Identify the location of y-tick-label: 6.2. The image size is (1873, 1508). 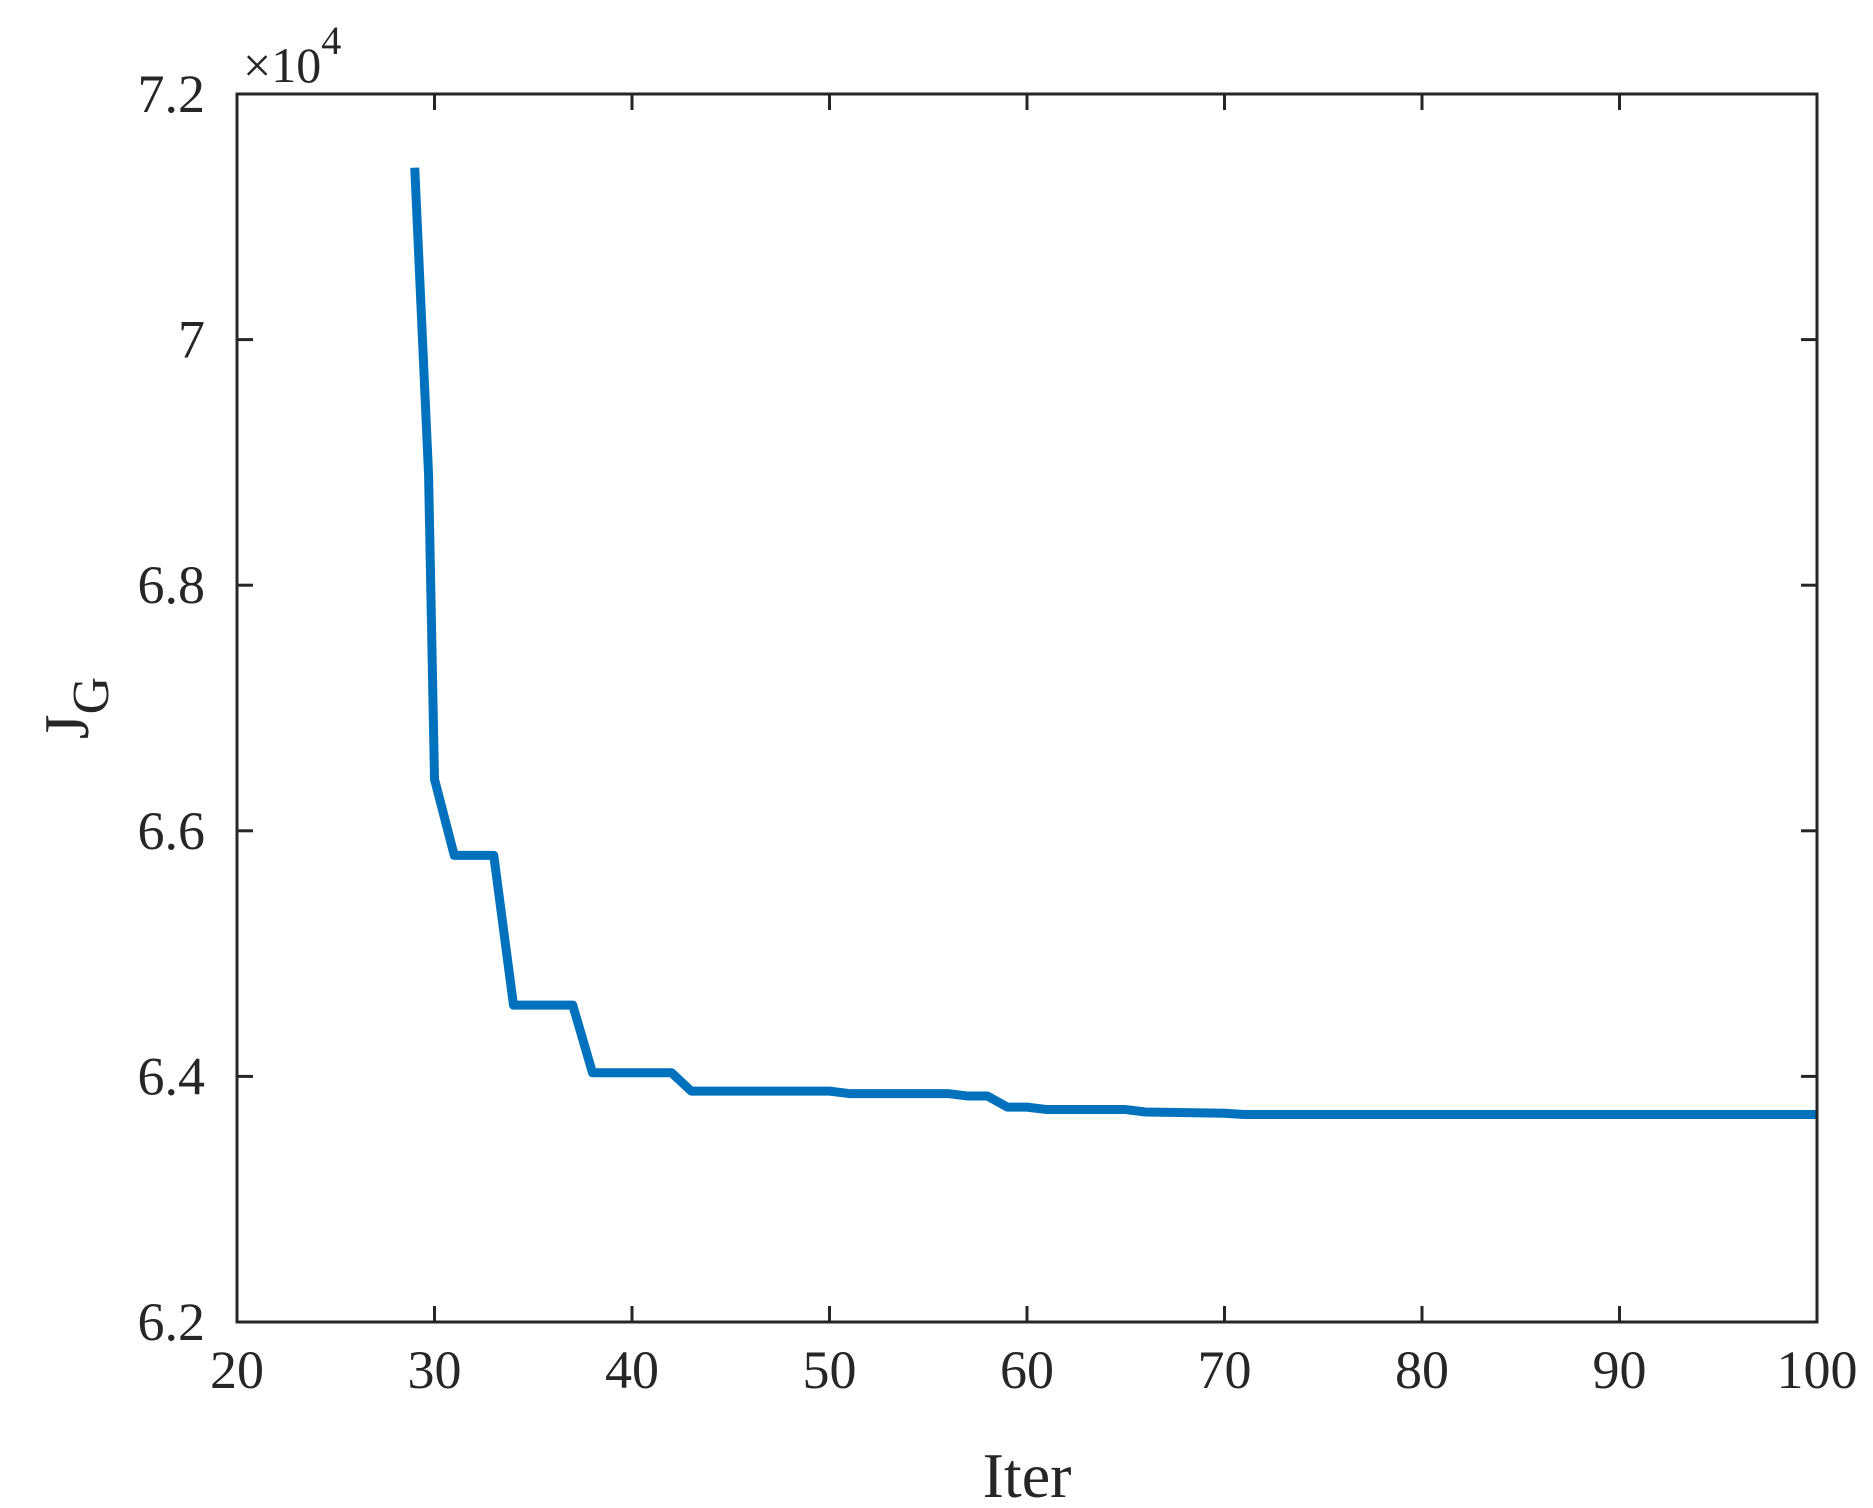
(172, 1322).